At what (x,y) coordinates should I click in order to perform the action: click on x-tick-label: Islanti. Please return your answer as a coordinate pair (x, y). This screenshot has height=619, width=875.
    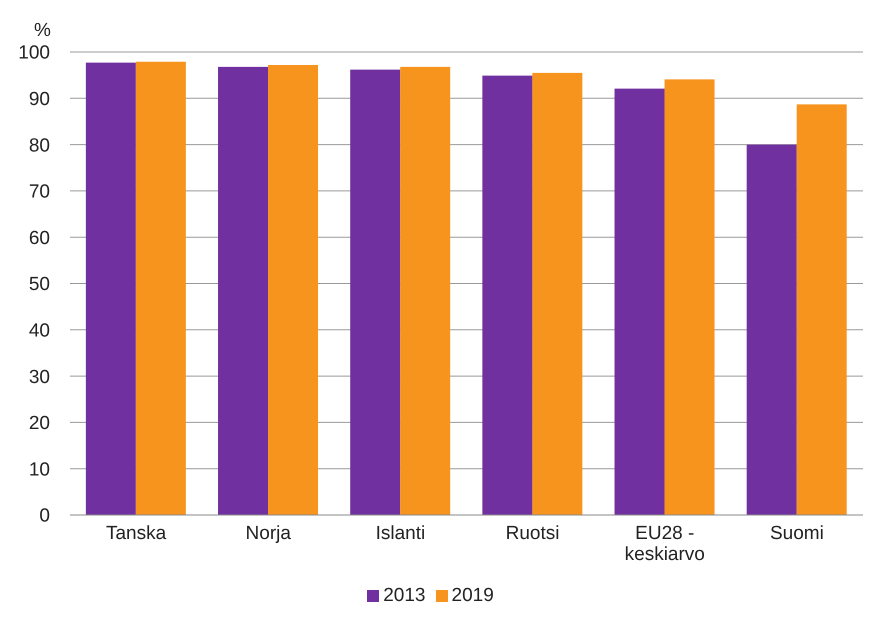
    Looking at the image, I should click on (401, 533).